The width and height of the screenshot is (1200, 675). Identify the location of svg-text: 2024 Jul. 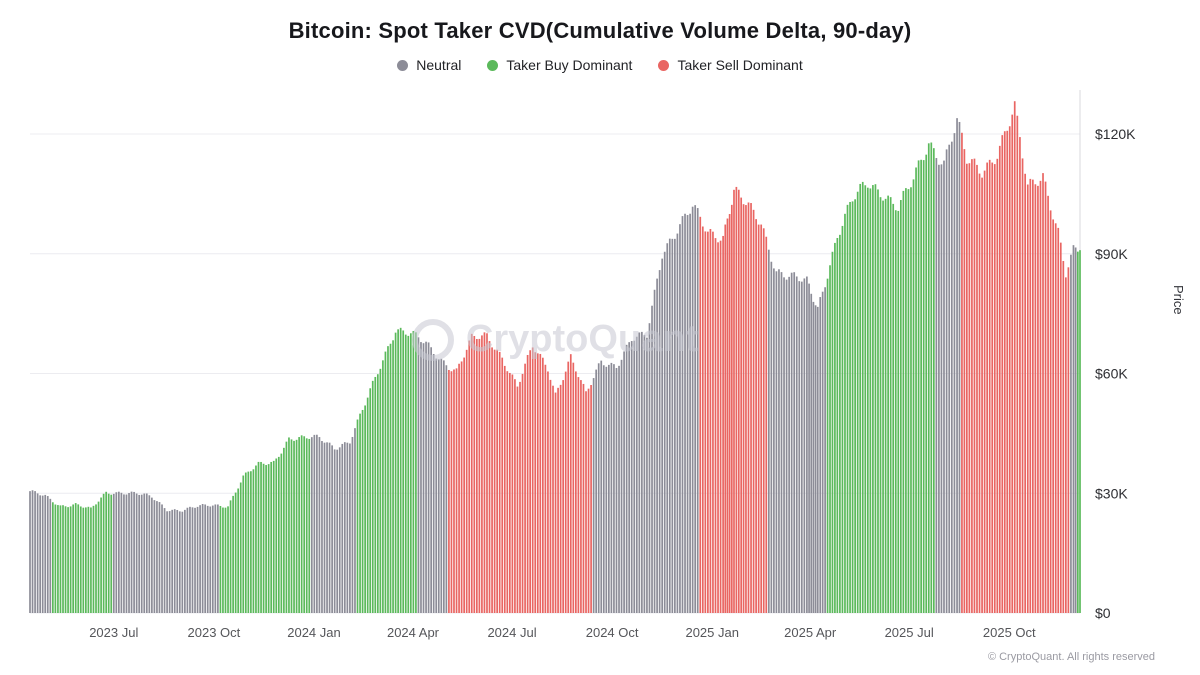
(511, 632).